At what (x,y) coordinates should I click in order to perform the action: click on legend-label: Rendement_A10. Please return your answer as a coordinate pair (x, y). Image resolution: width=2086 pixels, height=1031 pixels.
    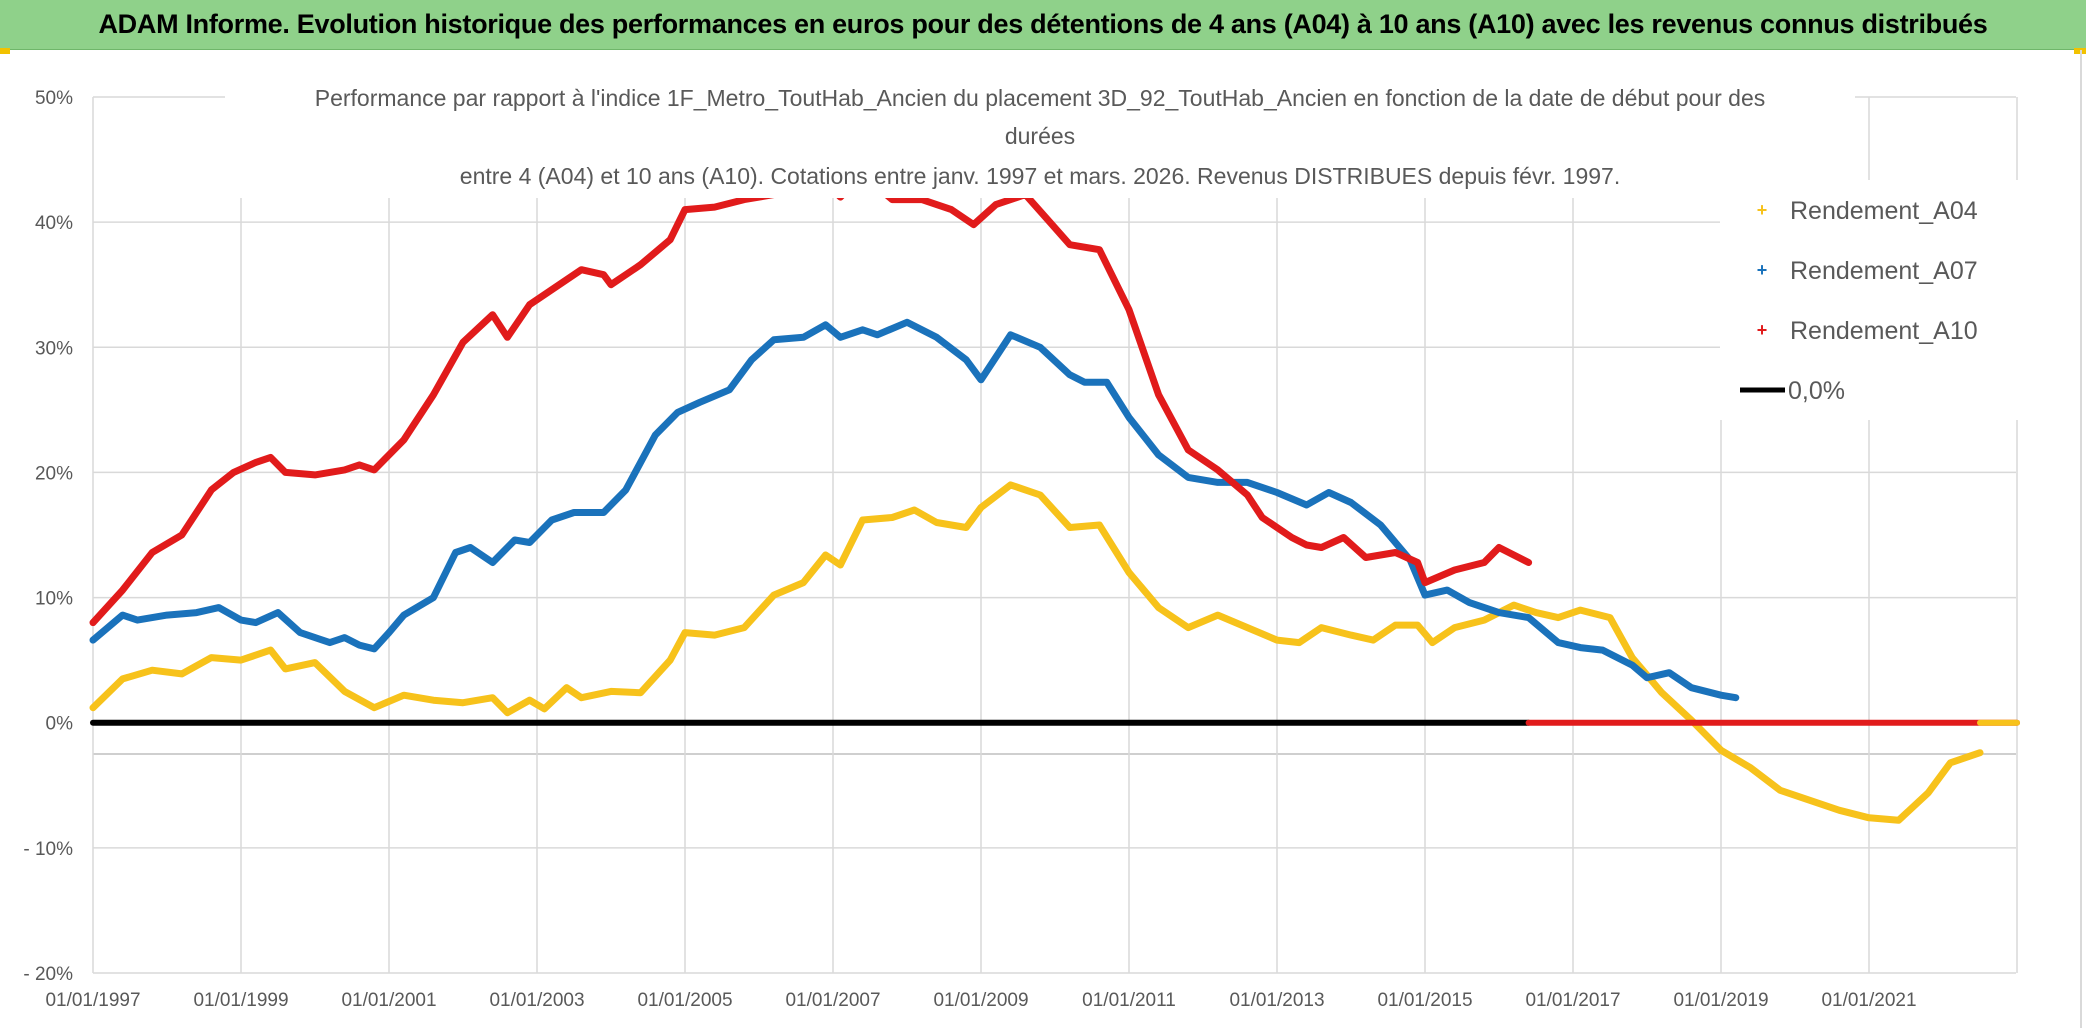
    Looking at the image, I should click on (1884, 331).